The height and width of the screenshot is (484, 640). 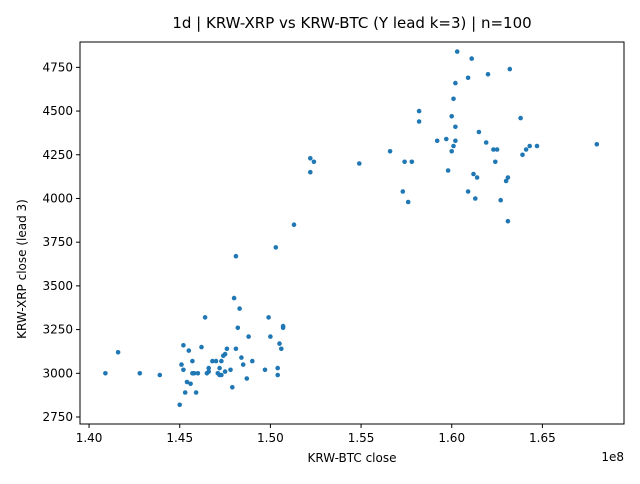 I want to click on y-axis-ticks: 2750 3000 3250 3500 3750 4000 4250 4500 4750, so click(x=61, y=242).